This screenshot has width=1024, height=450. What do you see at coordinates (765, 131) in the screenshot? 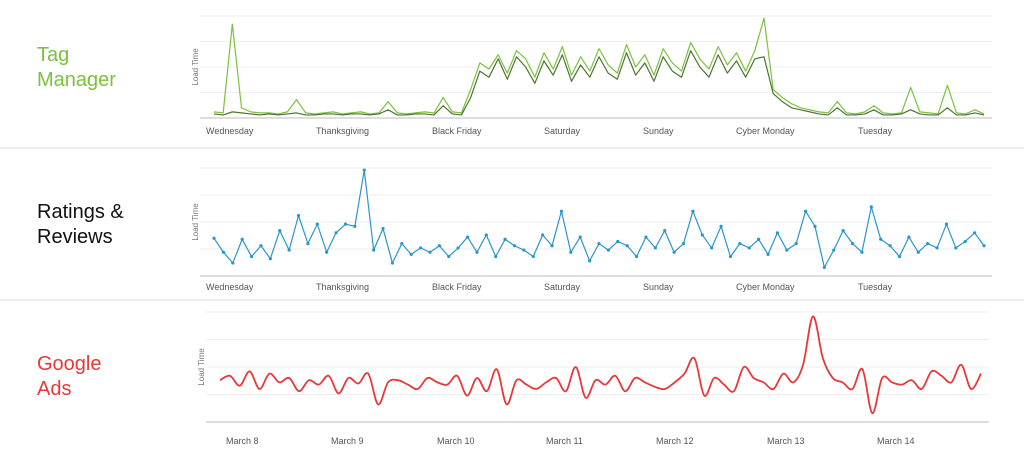
I see `tag-manager-x-tick-label: Cyber Monday` at bounding box center [765, 131].